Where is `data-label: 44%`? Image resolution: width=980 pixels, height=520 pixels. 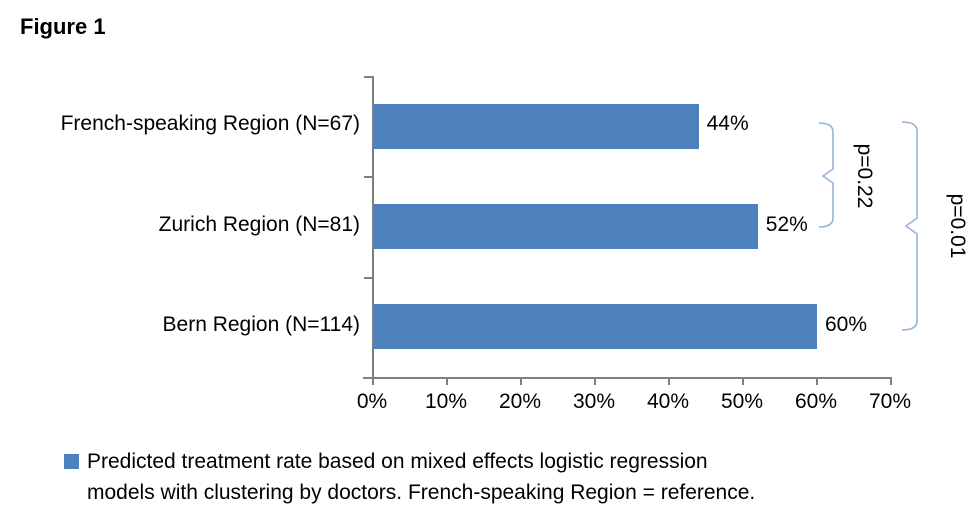
data-label: 44% is located at coordinates (727, 124).